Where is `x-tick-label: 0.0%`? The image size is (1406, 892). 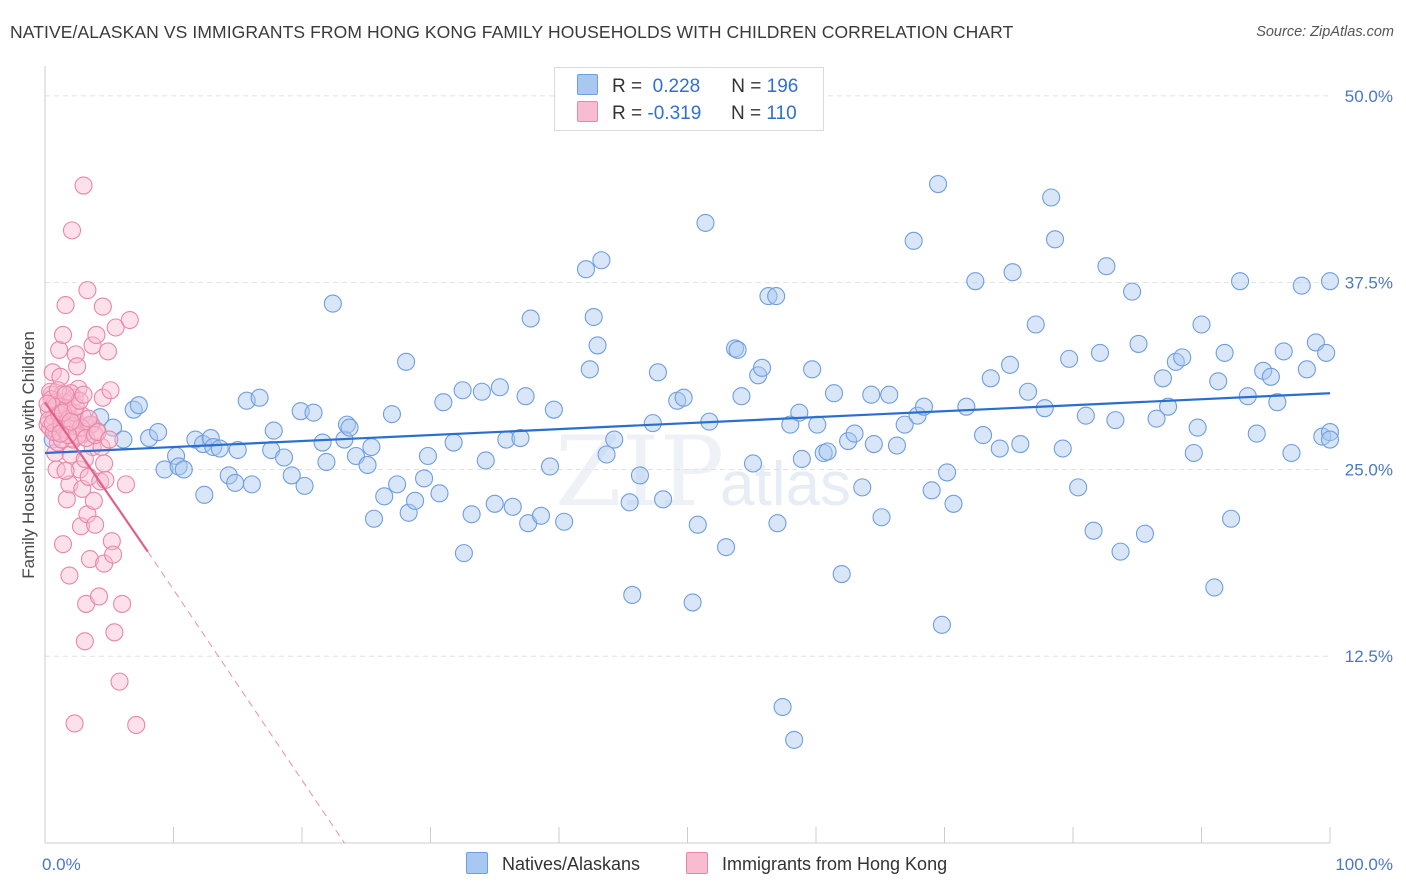 x-tick-label: 0.0% is located at coordinates (61, 864).